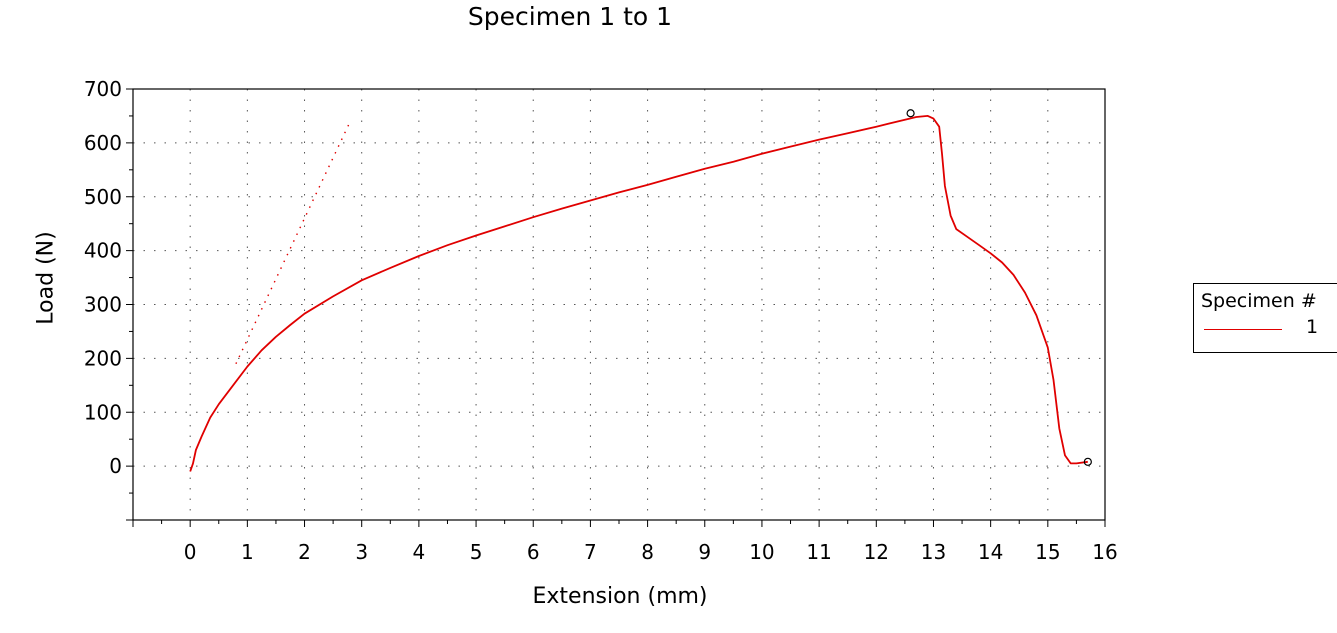 The width and height of the screenshot is (1337, 633). Describe the element at coordinates (1265, 318) in the screenshot. I see `legend: Specimen # 1` at that location.